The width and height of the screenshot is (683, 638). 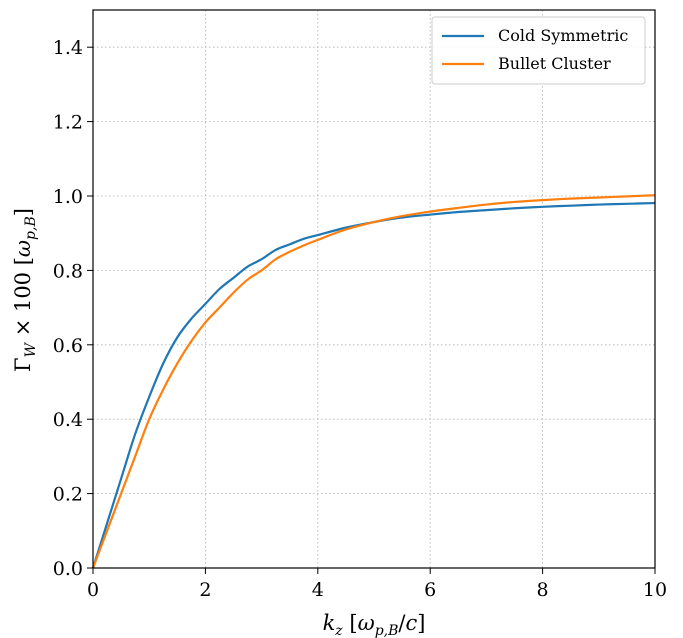 What do you see at coordinates (68, 197) in the screenshot?
I see `y-tick-label: 1.0` at bounding box center [68, 197].